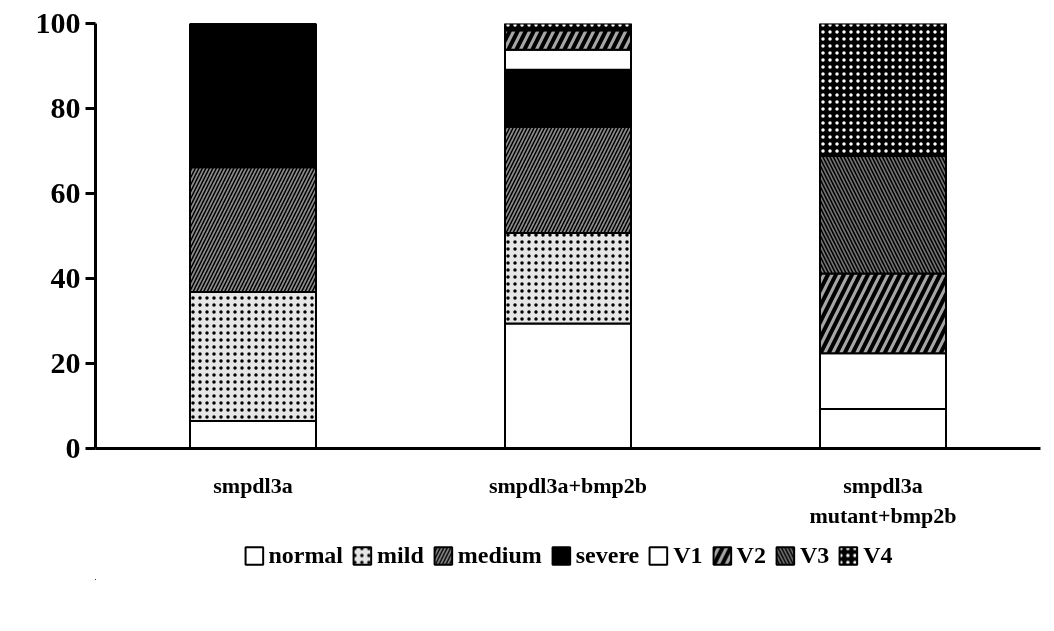  What do you see at coordinates (73, 447) in the screenshot?
I see `y-tick-label: 0` at bounding box center [73, 447].